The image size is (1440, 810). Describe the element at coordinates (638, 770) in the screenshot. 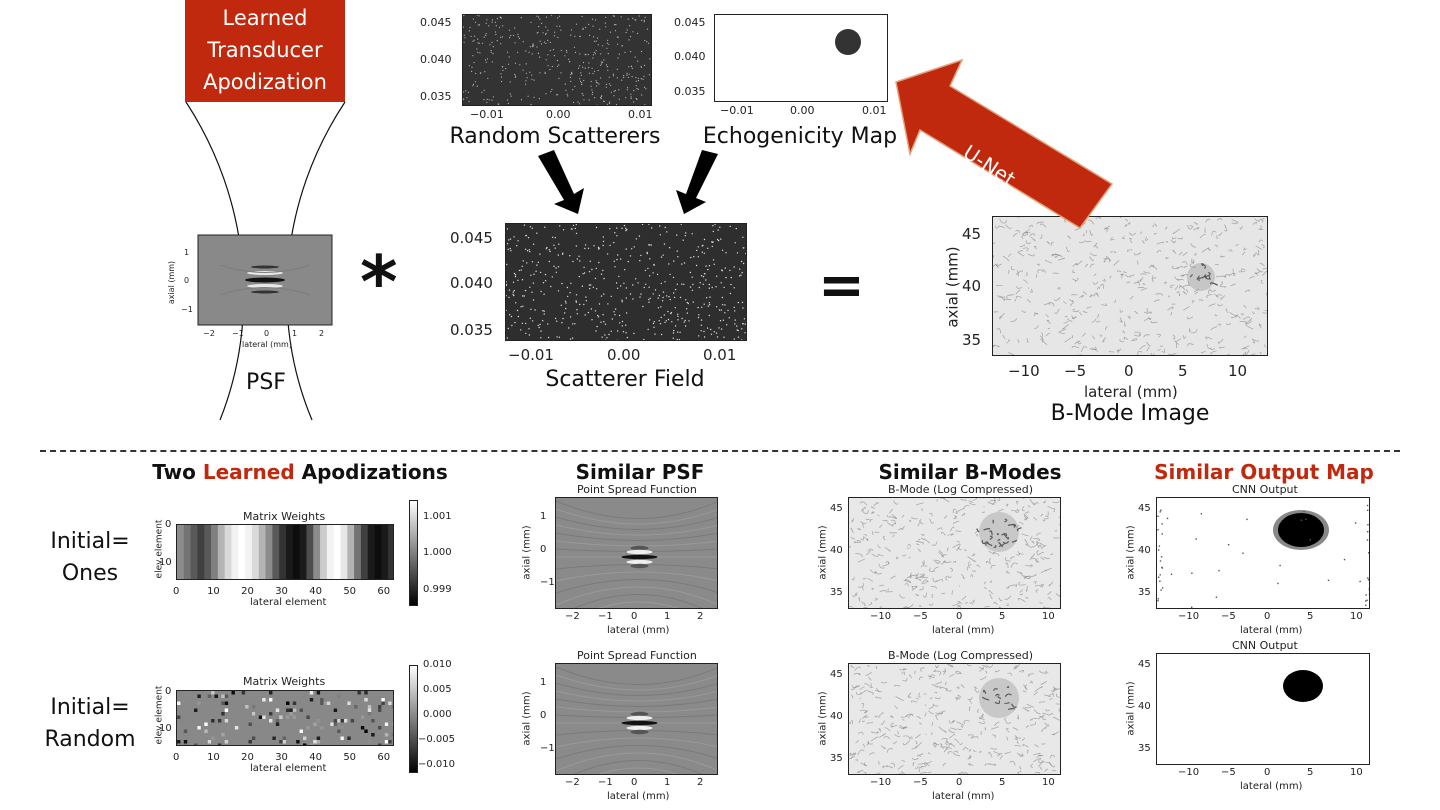

I see `psf-fringe` at that location.